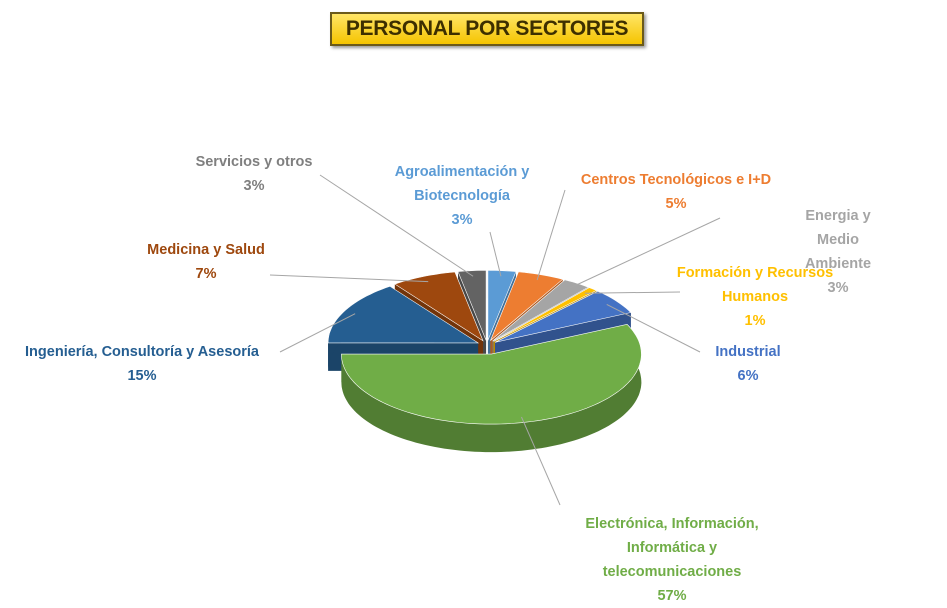  I want to click on value-label: 5%, so click(676, 204).